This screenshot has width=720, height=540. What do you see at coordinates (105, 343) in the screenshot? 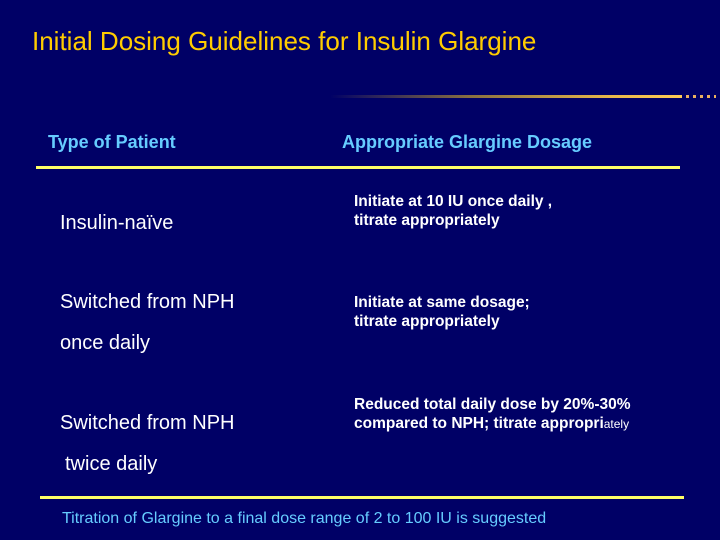
I see `patient-type-npH-once-line2: once daily` at bounding box center [105, 343].